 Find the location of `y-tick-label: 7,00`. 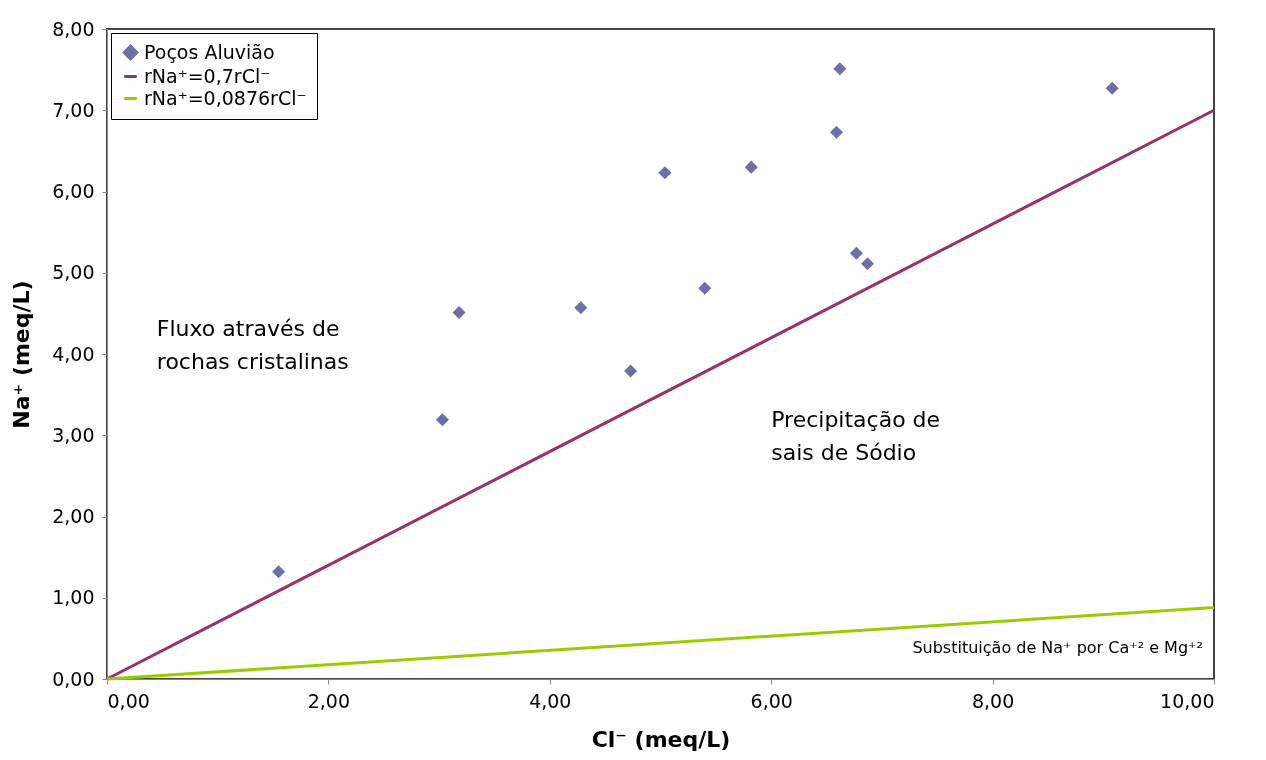

y-tick-label: 7,00 is located at coordinates (73, 109).